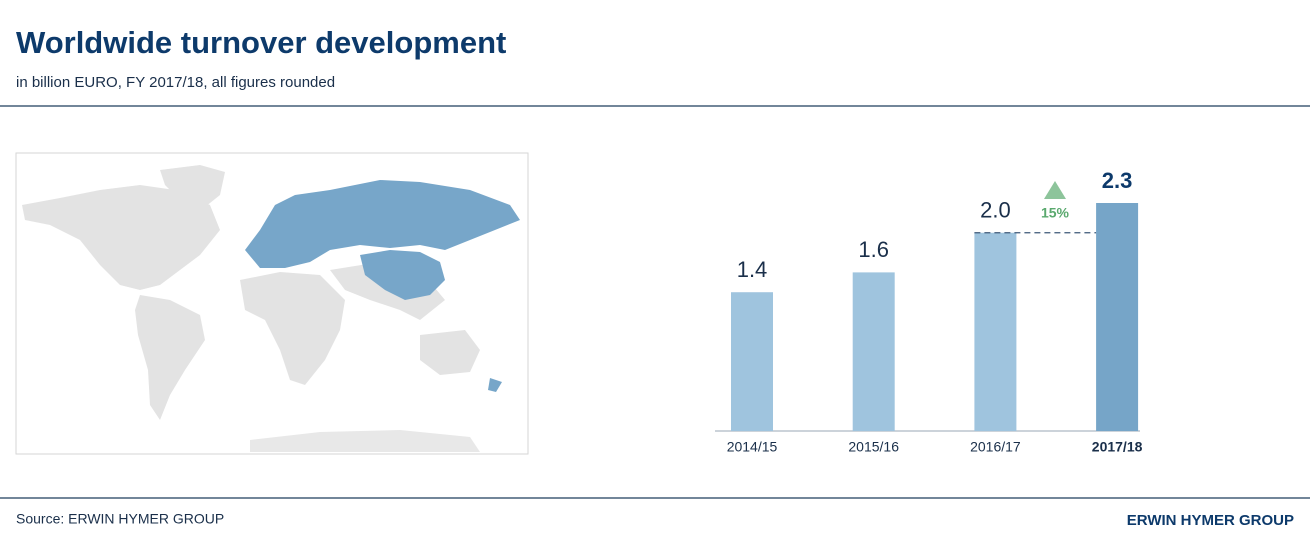 This screenshot has height=559, width=1310. I want to click on antarctica, so click(365, 441).